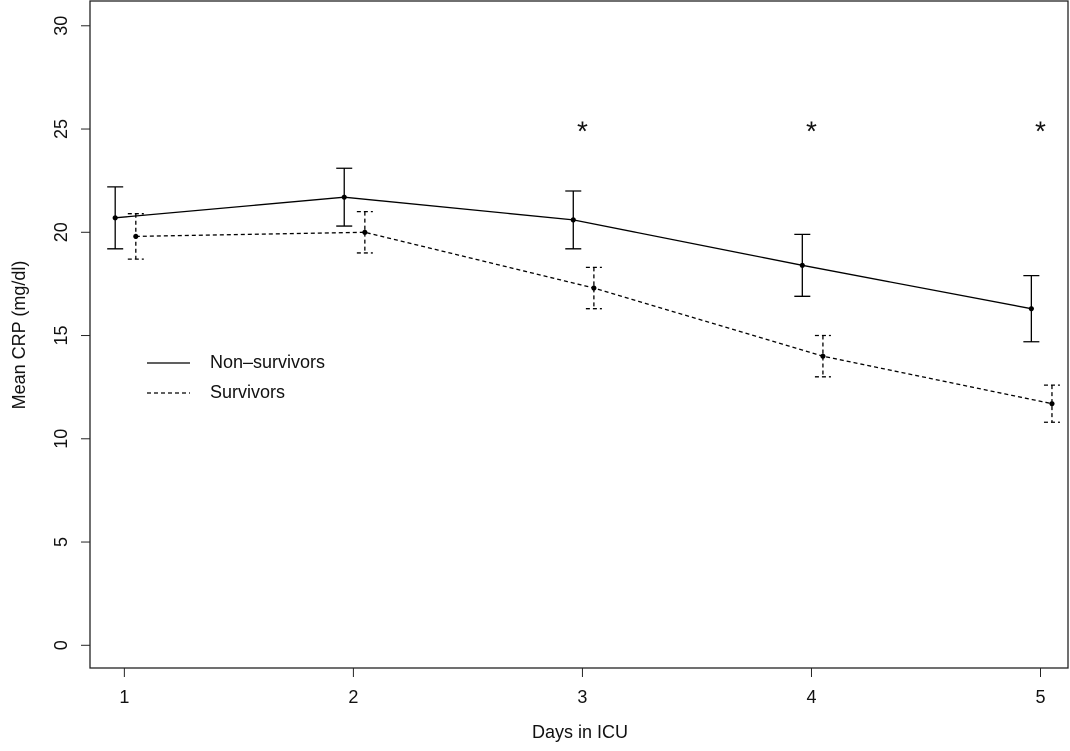  I want to click on x-tick-label: 3, so click(582, 697).